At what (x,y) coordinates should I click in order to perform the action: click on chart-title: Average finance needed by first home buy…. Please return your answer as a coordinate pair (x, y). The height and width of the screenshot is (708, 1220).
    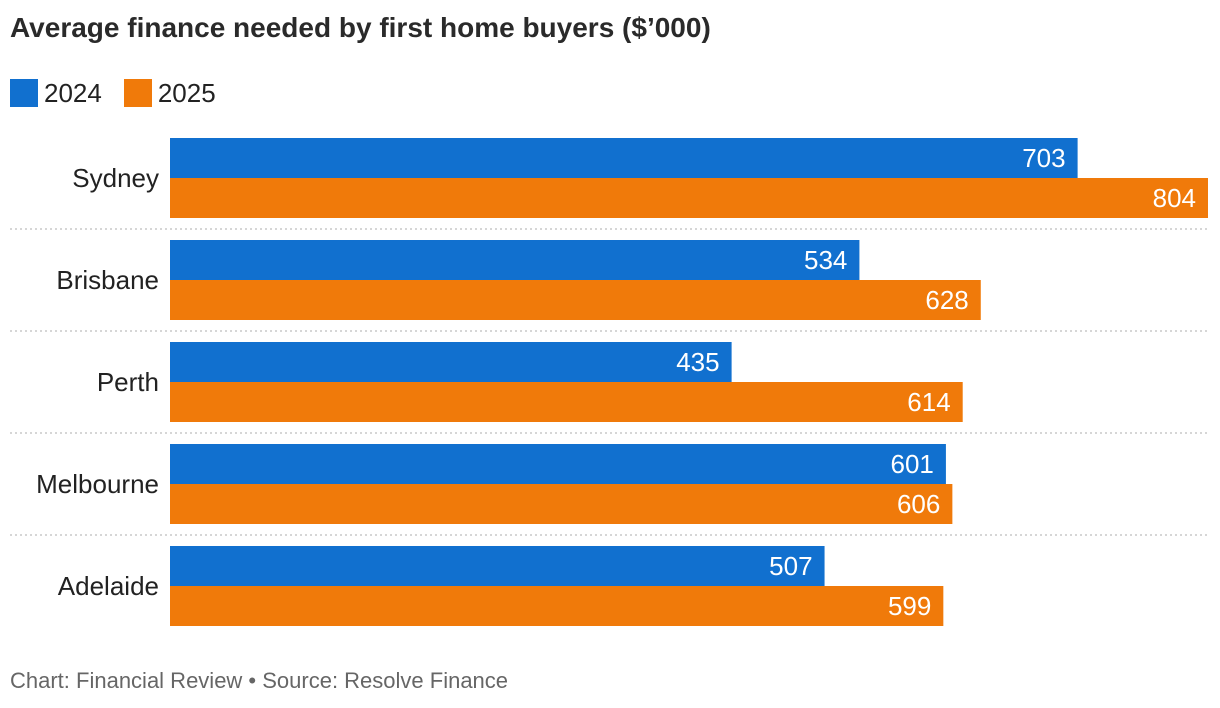
    Looking at the image, I should click on (360, 27).